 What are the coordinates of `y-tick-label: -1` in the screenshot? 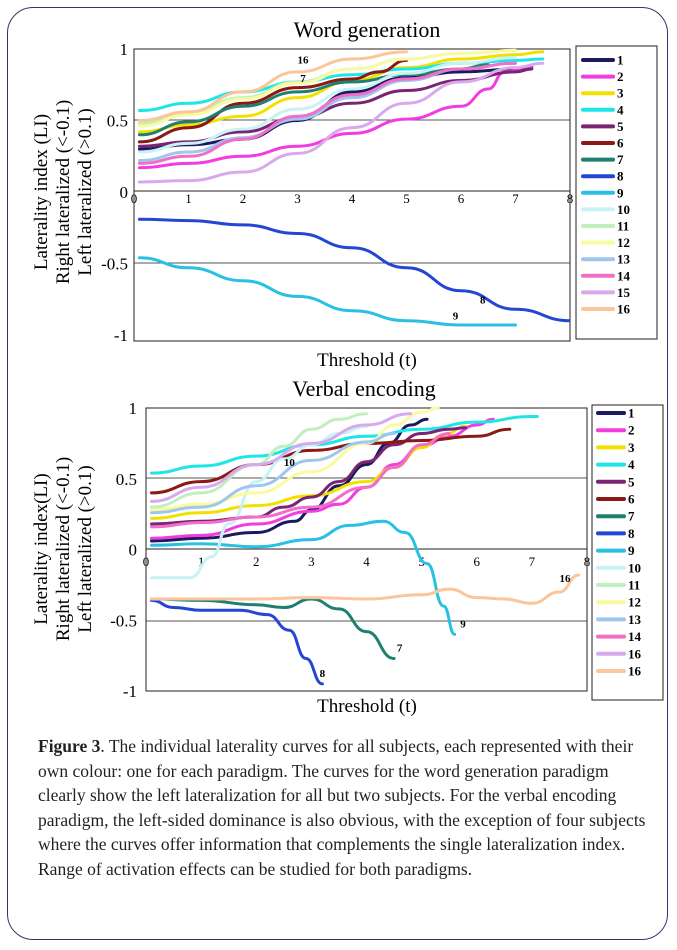 It's located at (130, 691).